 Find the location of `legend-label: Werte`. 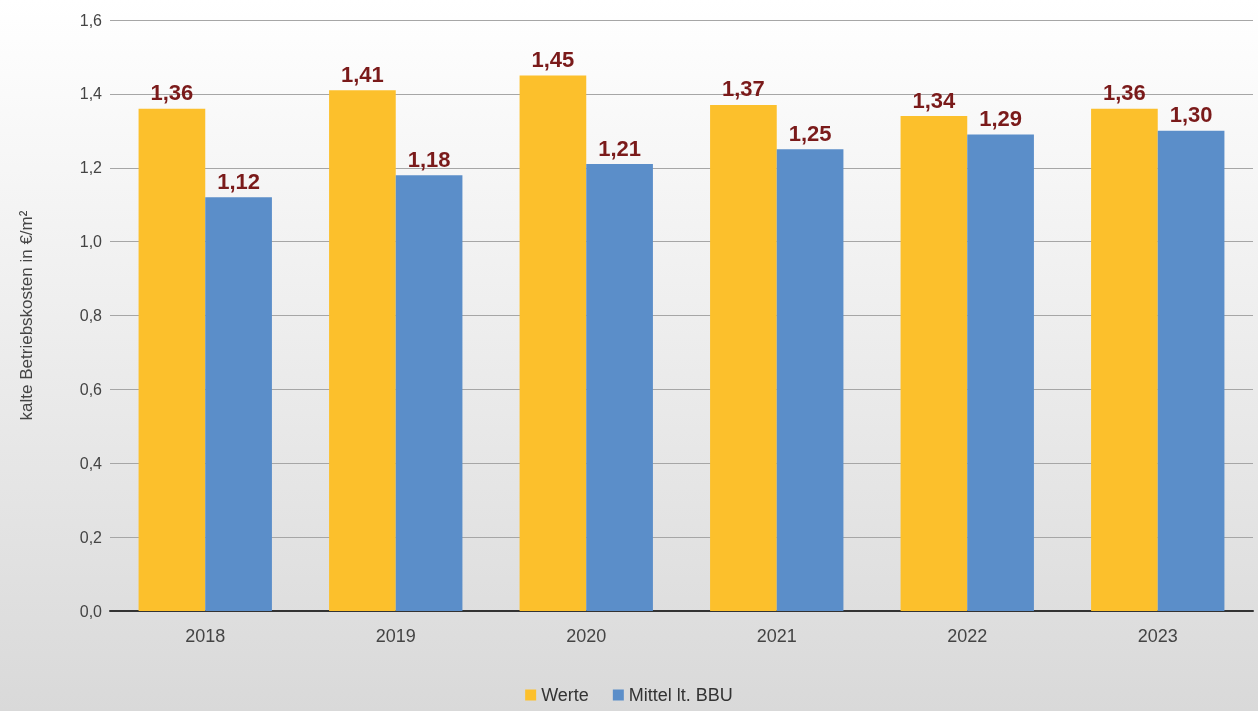

legend-label: Werte is located at coordinates (565, 695).